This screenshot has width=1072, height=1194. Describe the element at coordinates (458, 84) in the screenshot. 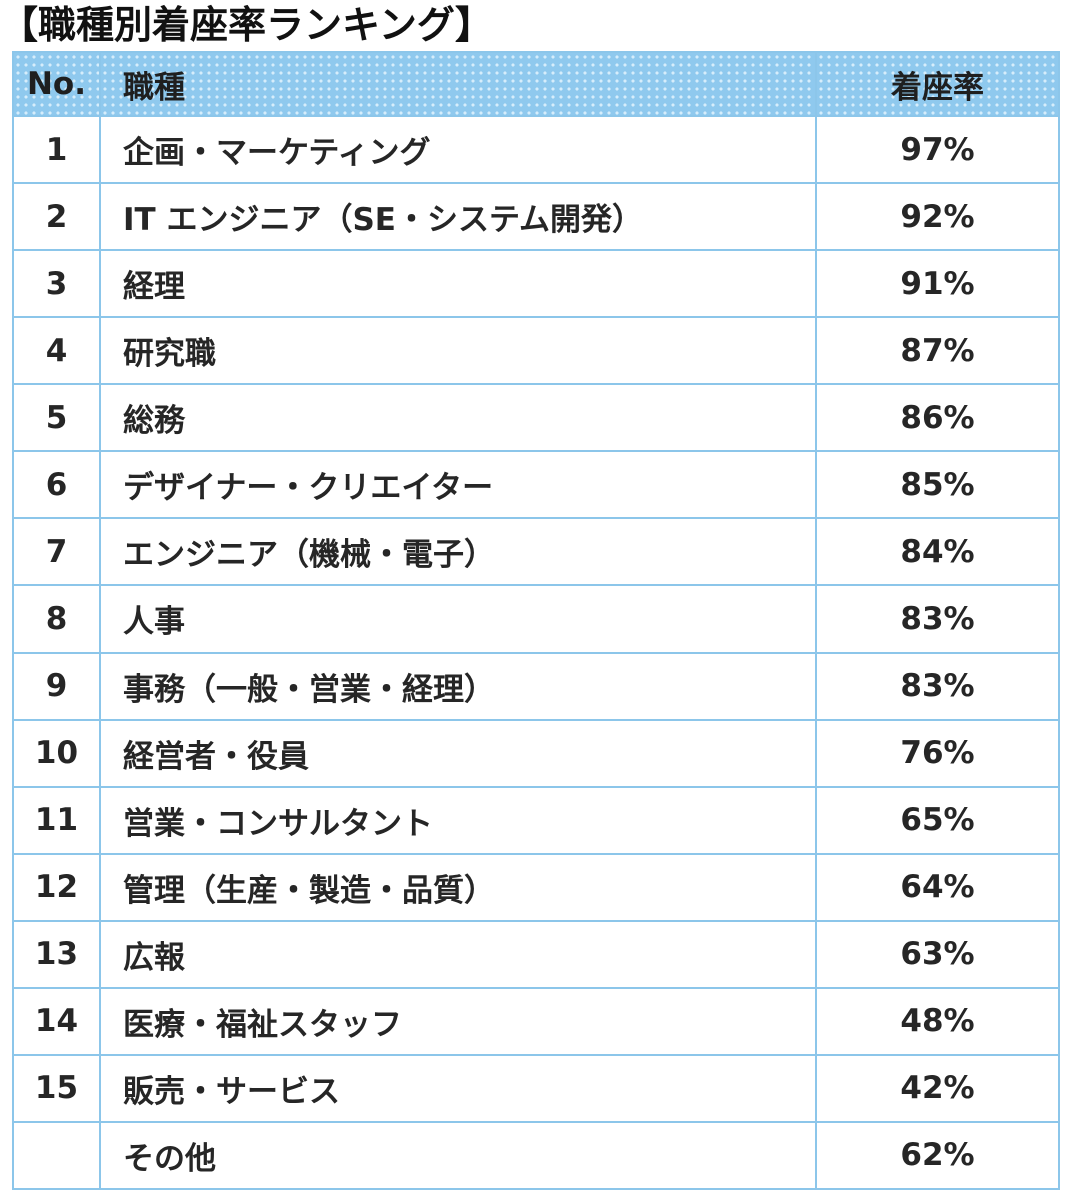

I see `header-job: 職種` at that location.